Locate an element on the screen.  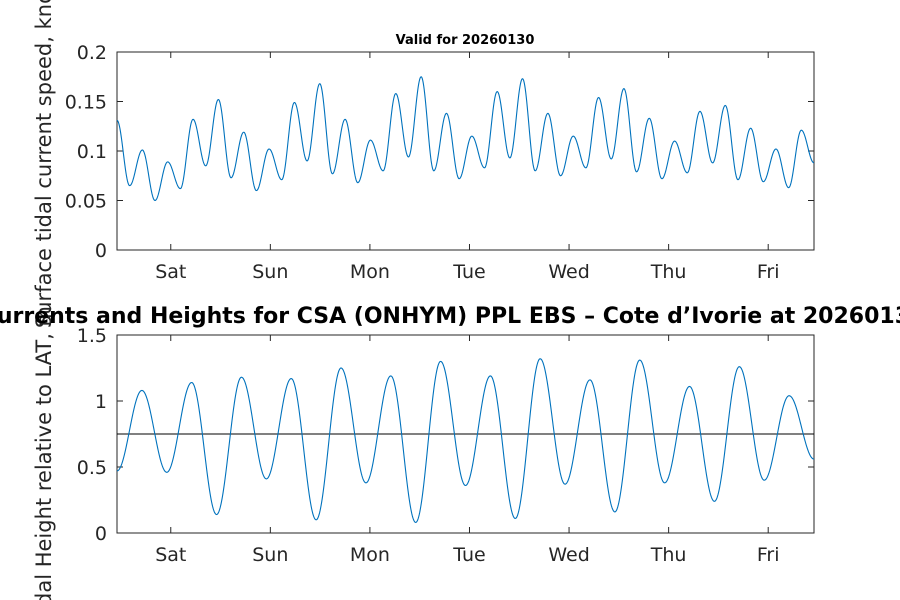
current-speed-x-tick-label: Wed is located at coordinates (568, 272).